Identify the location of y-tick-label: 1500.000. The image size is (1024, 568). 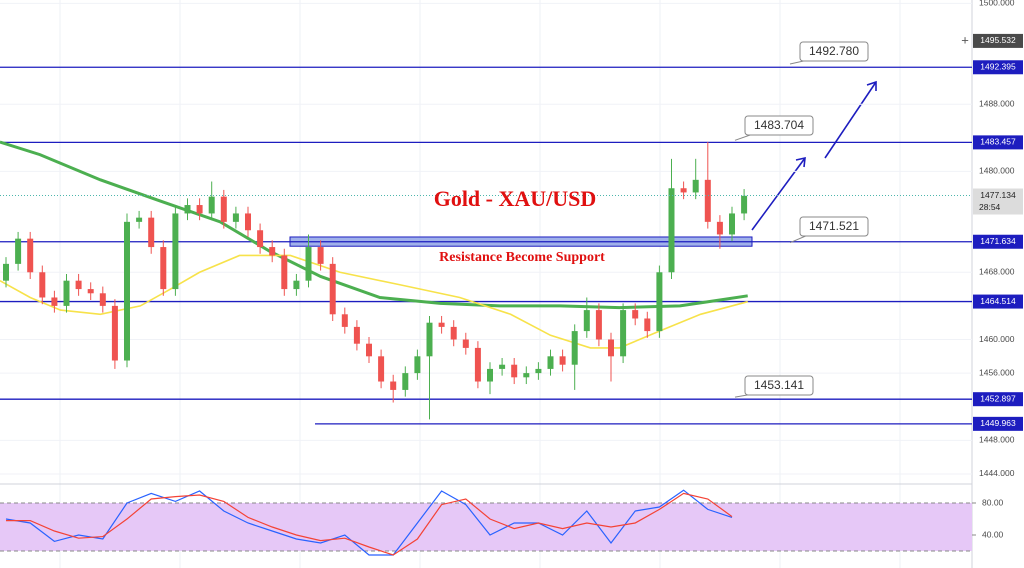
(997, 4).